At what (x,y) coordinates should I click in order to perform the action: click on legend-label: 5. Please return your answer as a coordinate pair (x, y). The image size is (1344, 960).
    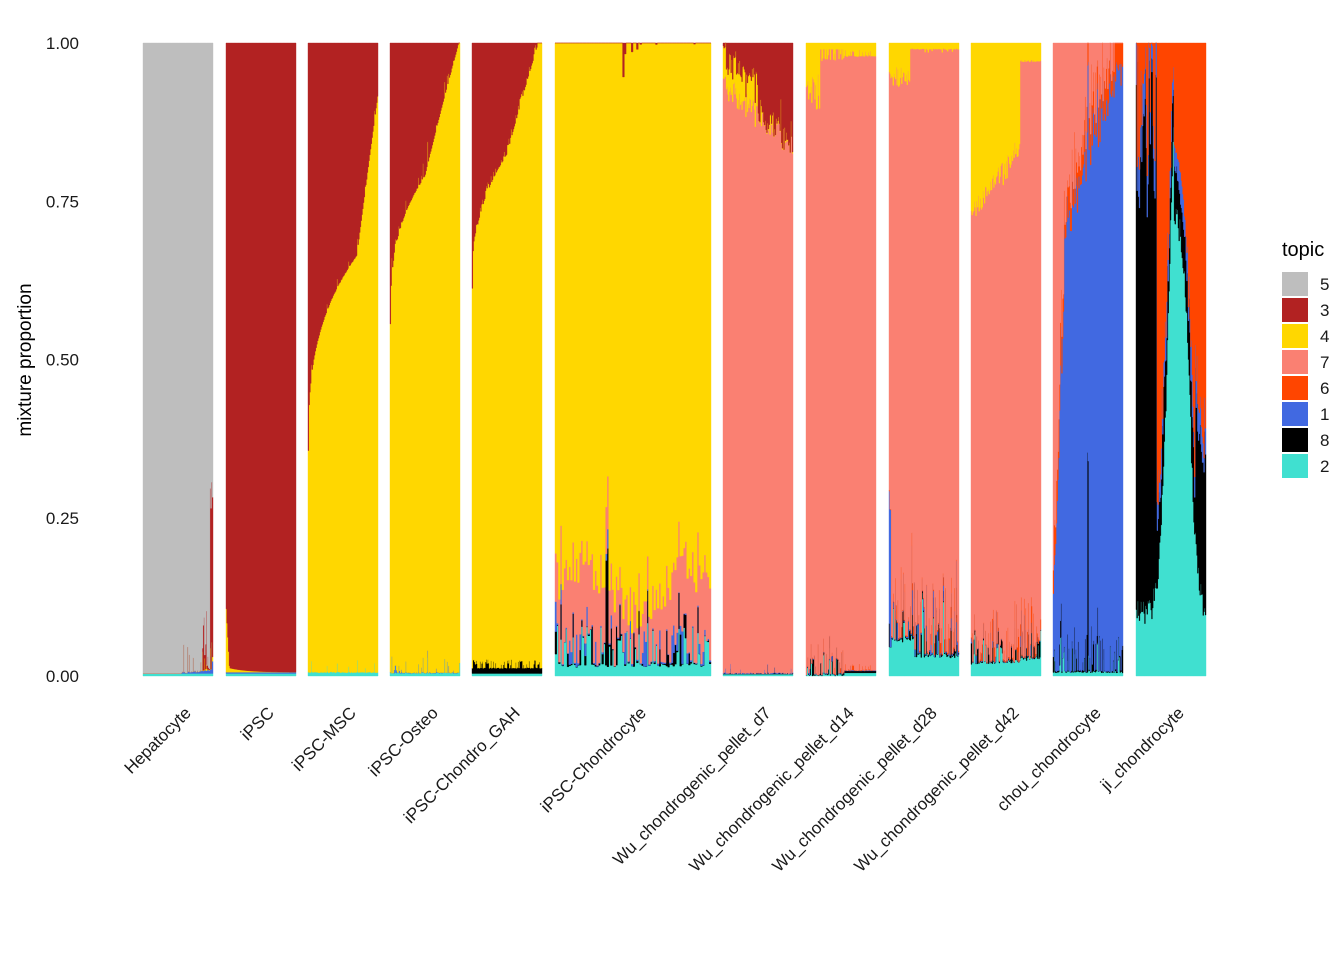
    Looking at the image, I should click on (1324, 284).